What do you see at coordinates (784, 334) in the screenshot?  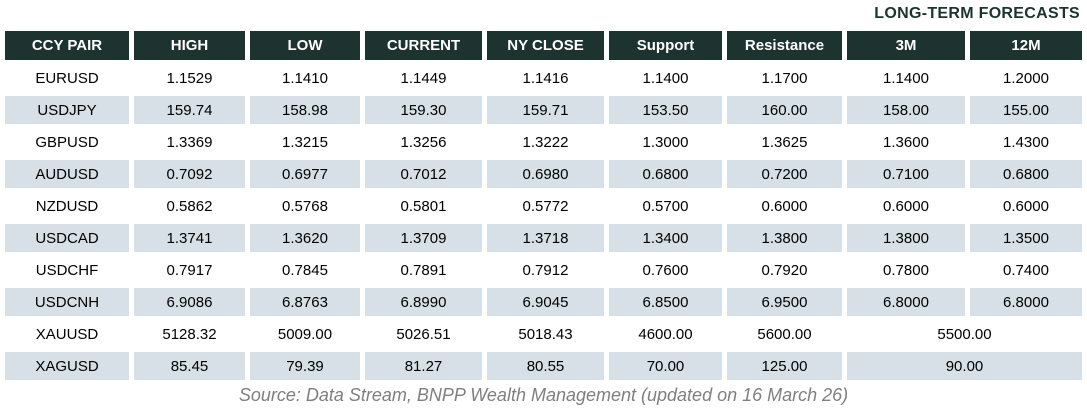 I see `value-cell: 5600.00` at bounding box center [784, 334].